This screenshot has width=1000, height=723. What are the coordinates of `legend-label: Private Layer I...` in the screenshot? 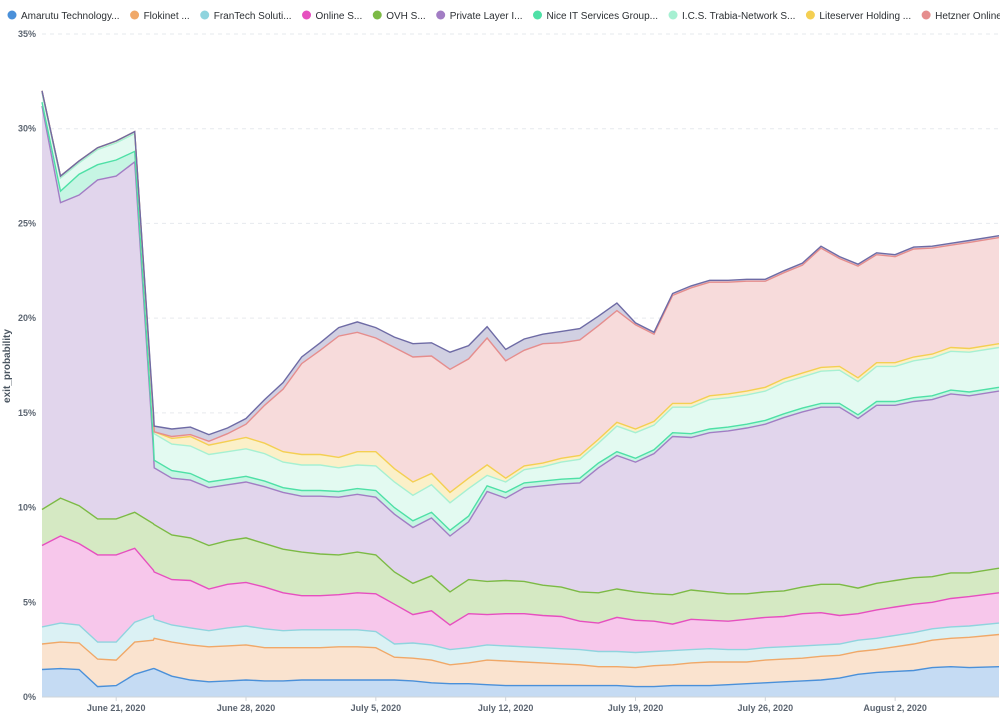 It's located at (486, 16).